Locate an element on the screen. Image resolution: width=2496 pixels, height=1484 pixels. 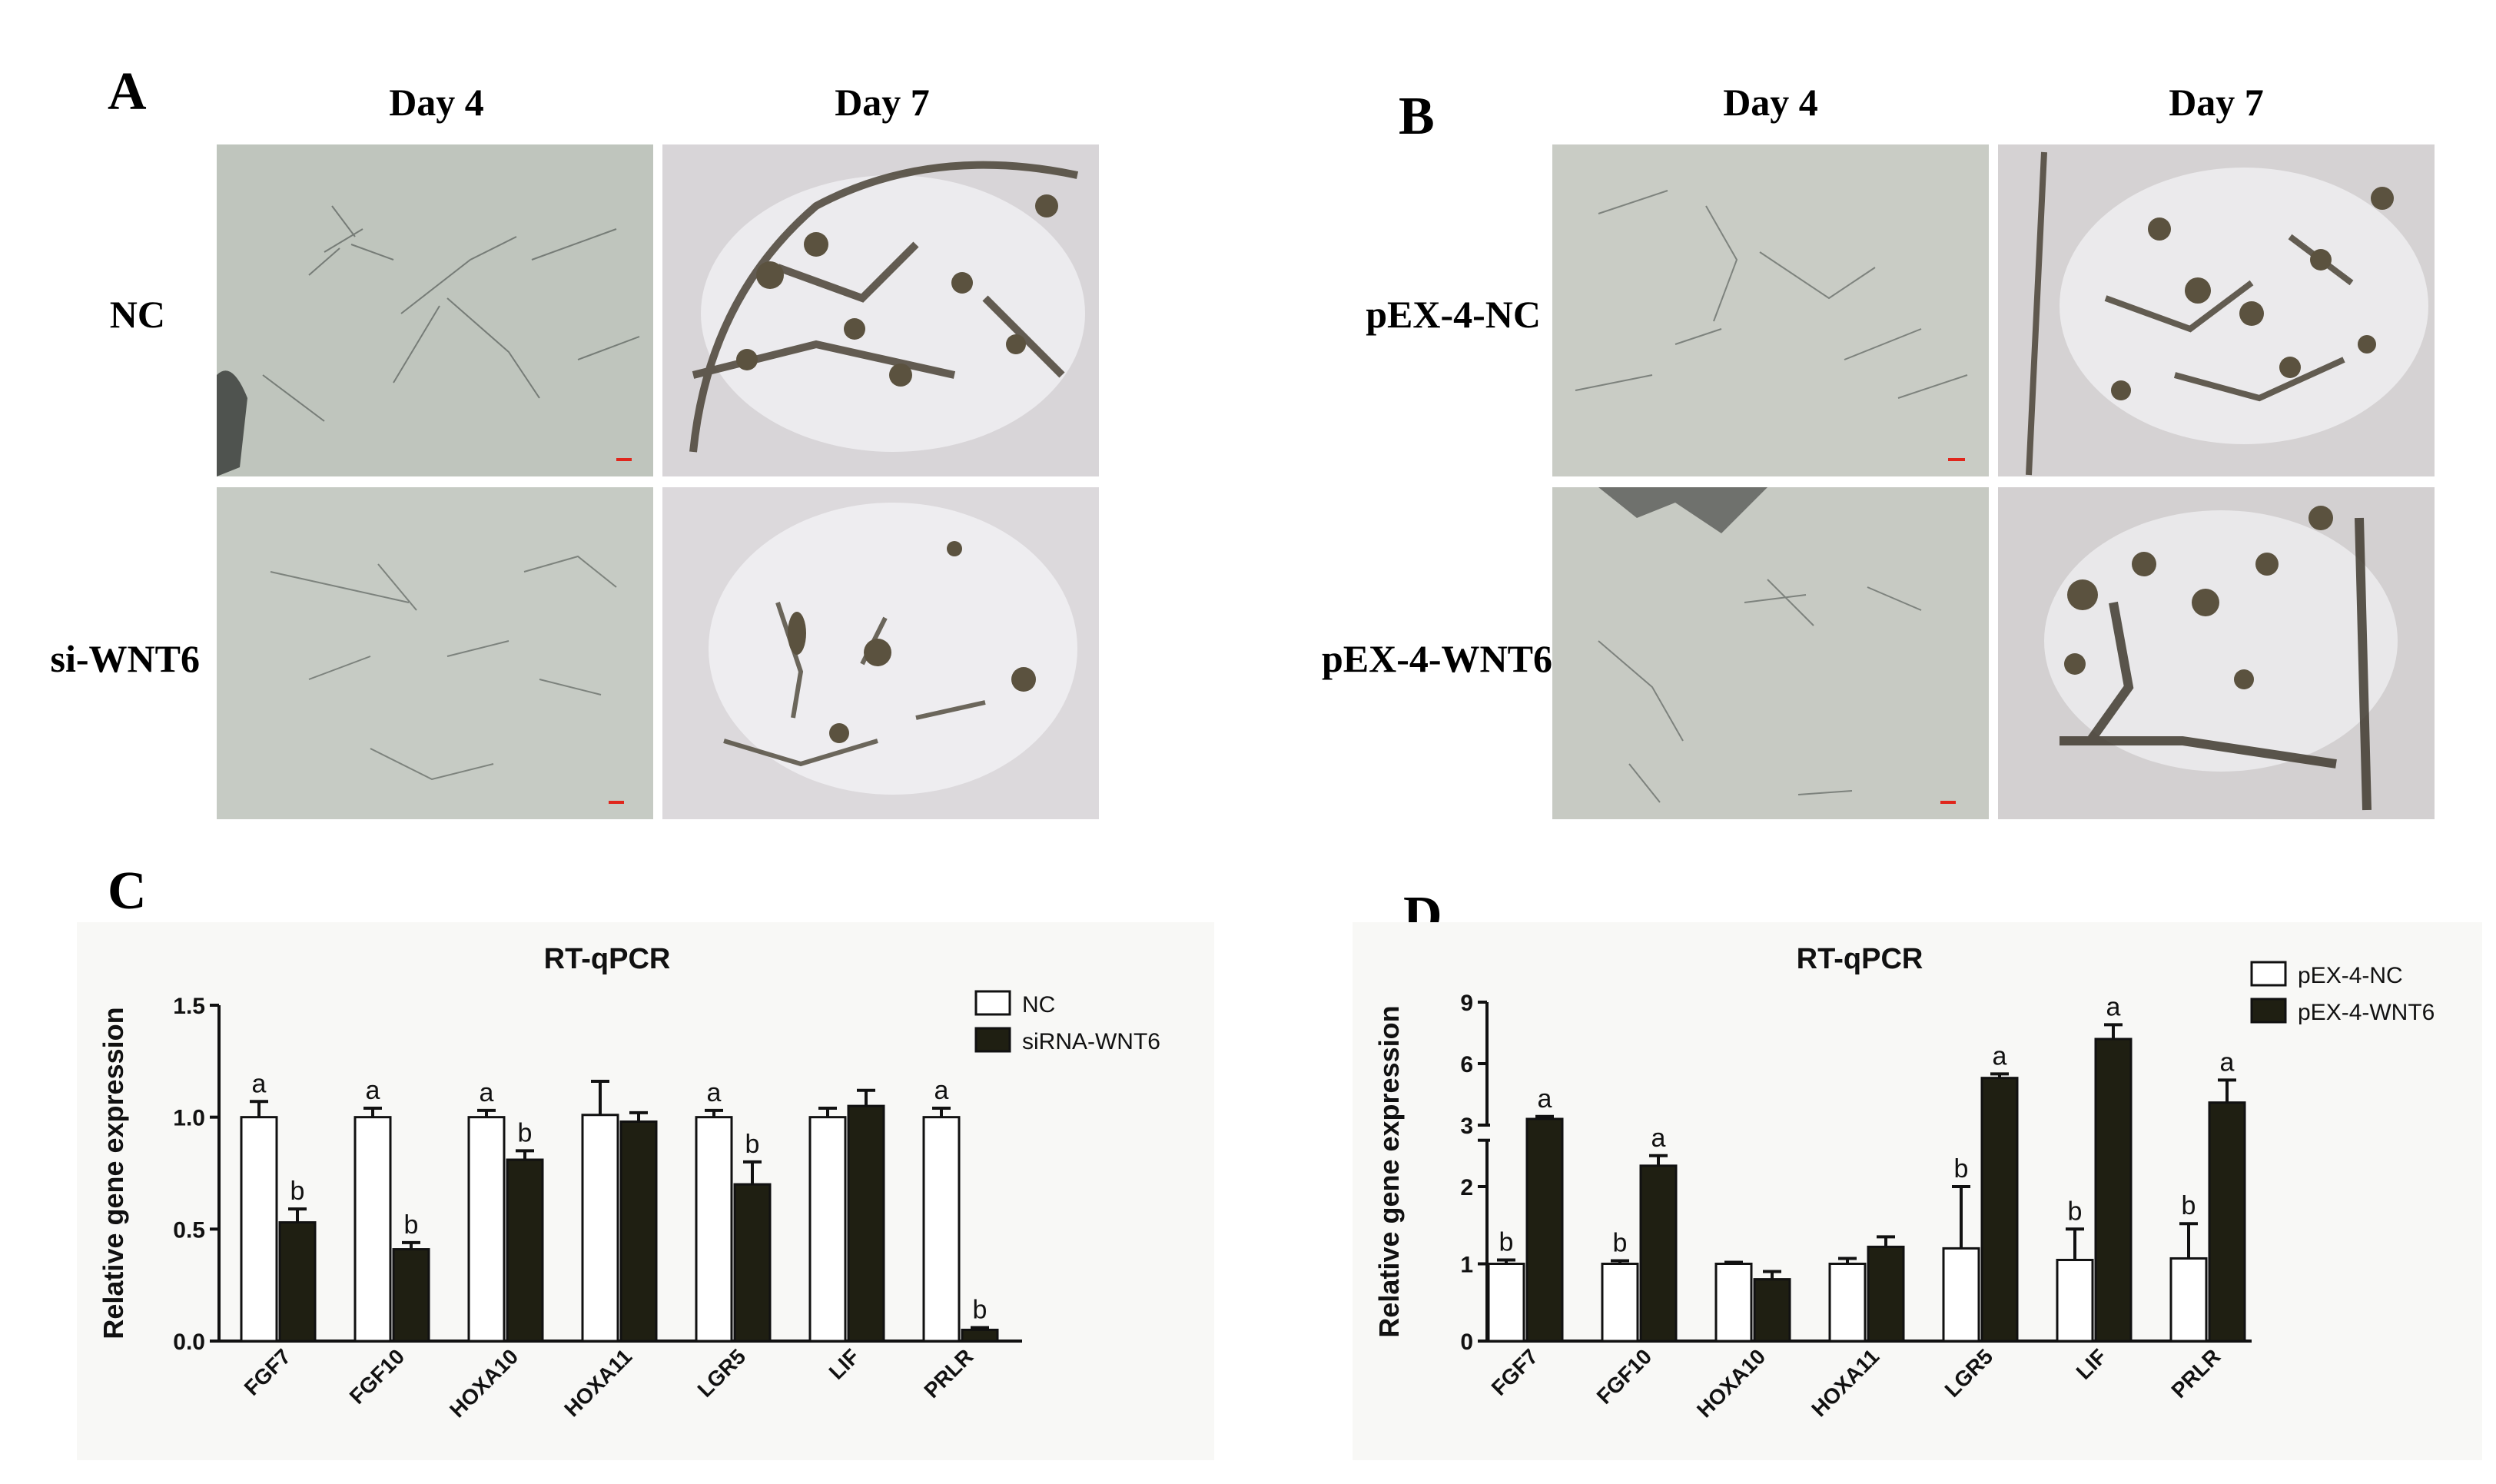
micrograph-b-wnt6-day4 is located at coordinates (1770, 653).